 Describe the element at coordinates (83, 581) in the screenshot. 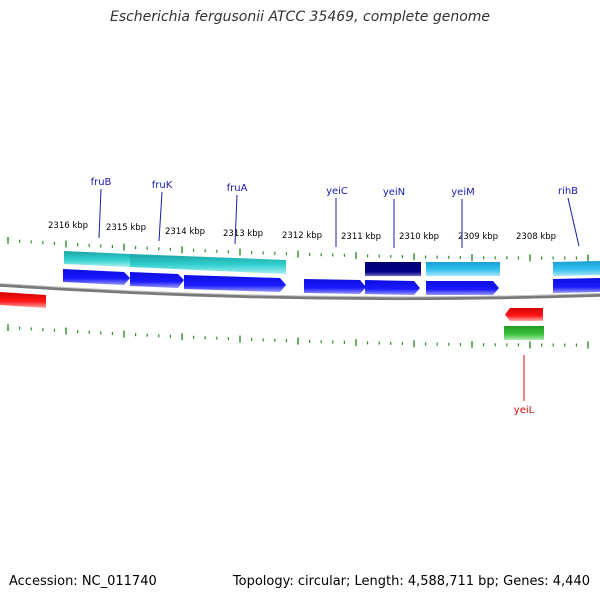

I see `accession-text: Accession: NC_011740` at that location.